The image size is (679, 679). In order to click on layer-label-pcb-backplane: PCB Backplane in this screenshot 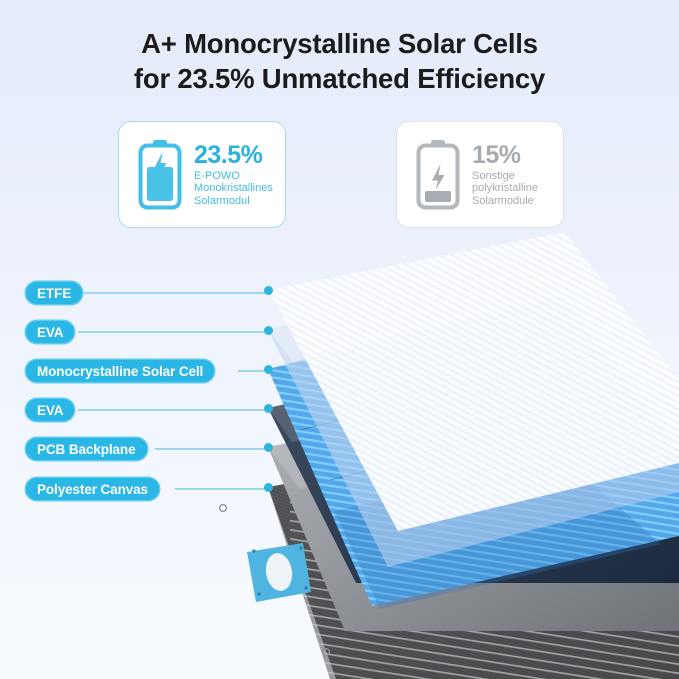, I will do `click(86, 449)`.